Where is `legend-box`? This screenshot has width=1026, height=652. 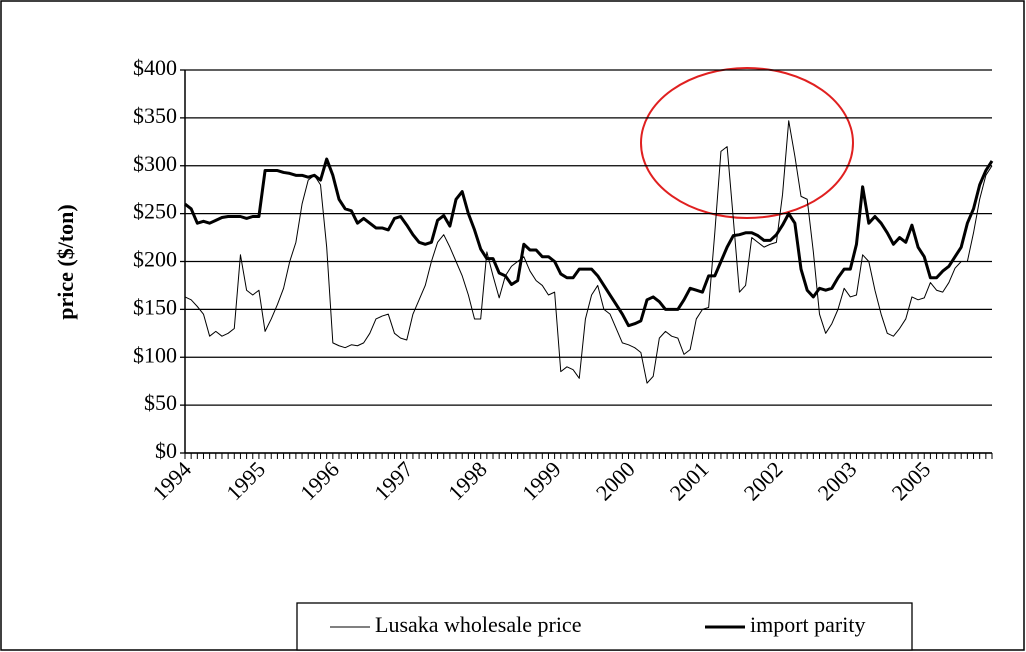 legend-box is located at coordinates (604, 626).